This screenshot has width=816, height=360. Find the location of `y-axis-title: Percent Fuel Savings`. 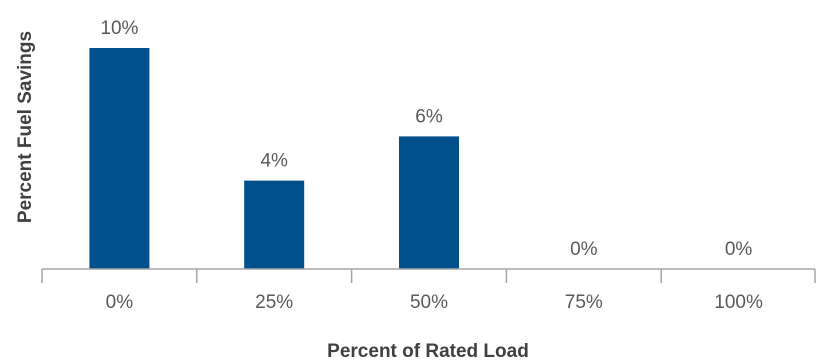

y-axis-title: Percent Fuel Savings is located at coordinates (25, 127).